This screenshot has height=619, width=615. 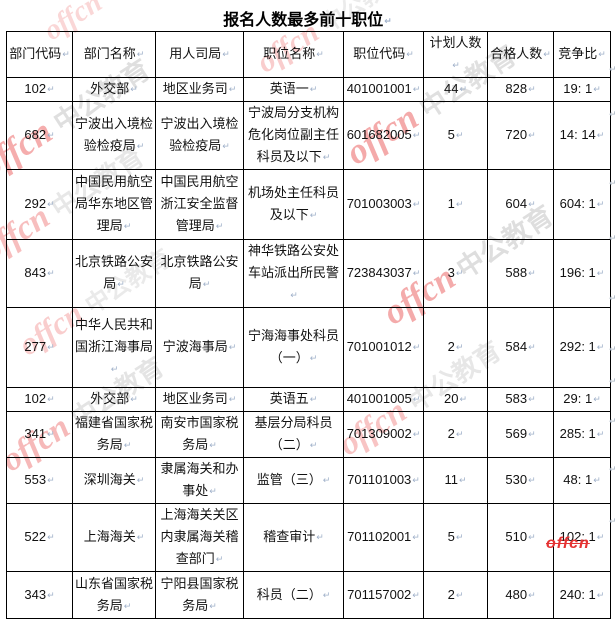 I want to click on table-cell: 北京铁路公安局↵, so click(x=199, y=273).